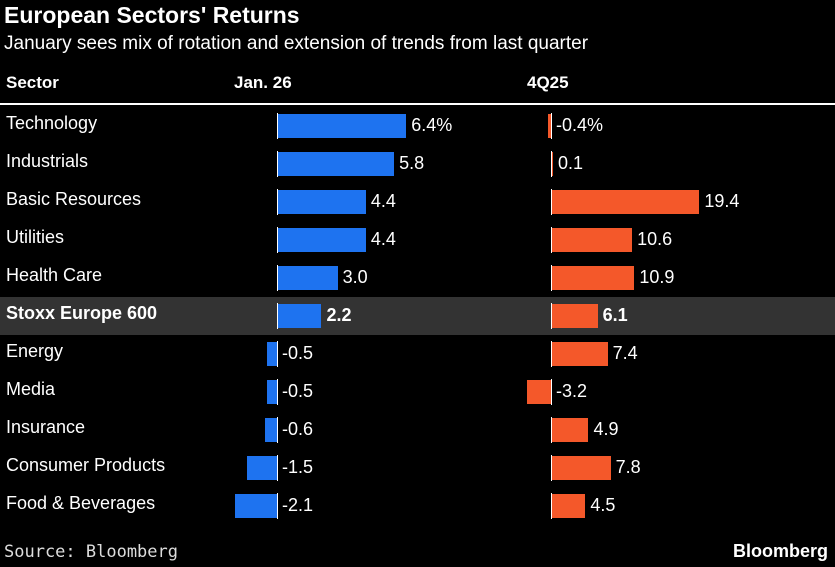  I want to click on chart-row: Stoxx Europe 600 2.2 6.1, so click(417, 316).